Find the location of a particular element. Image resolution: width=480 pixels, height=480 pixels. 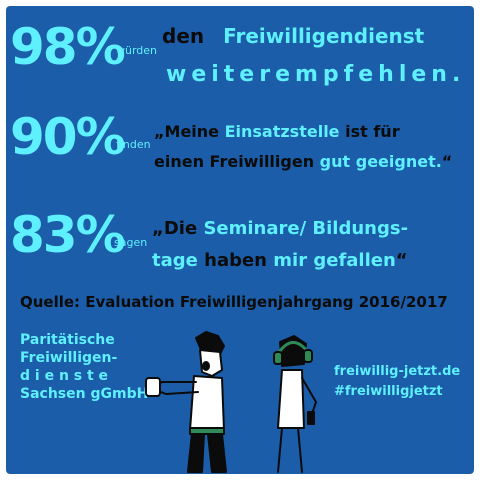

stat2-word-gut-geeignet: gut geeignet. is located at coordinates (380, 161).